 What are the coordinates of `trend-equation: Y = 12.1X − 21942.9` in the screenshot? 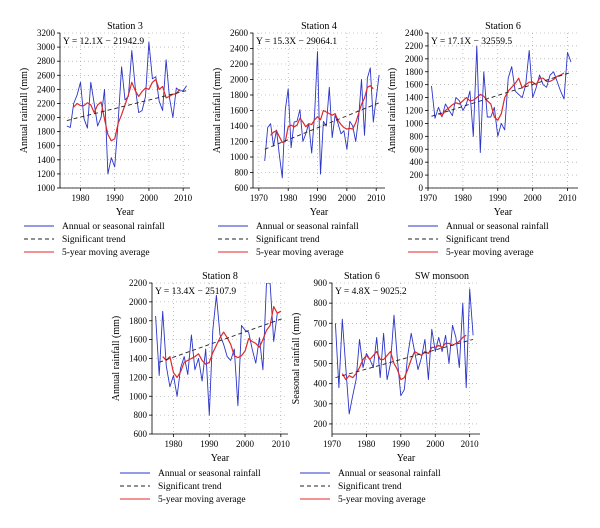 It's located at (103, 42).